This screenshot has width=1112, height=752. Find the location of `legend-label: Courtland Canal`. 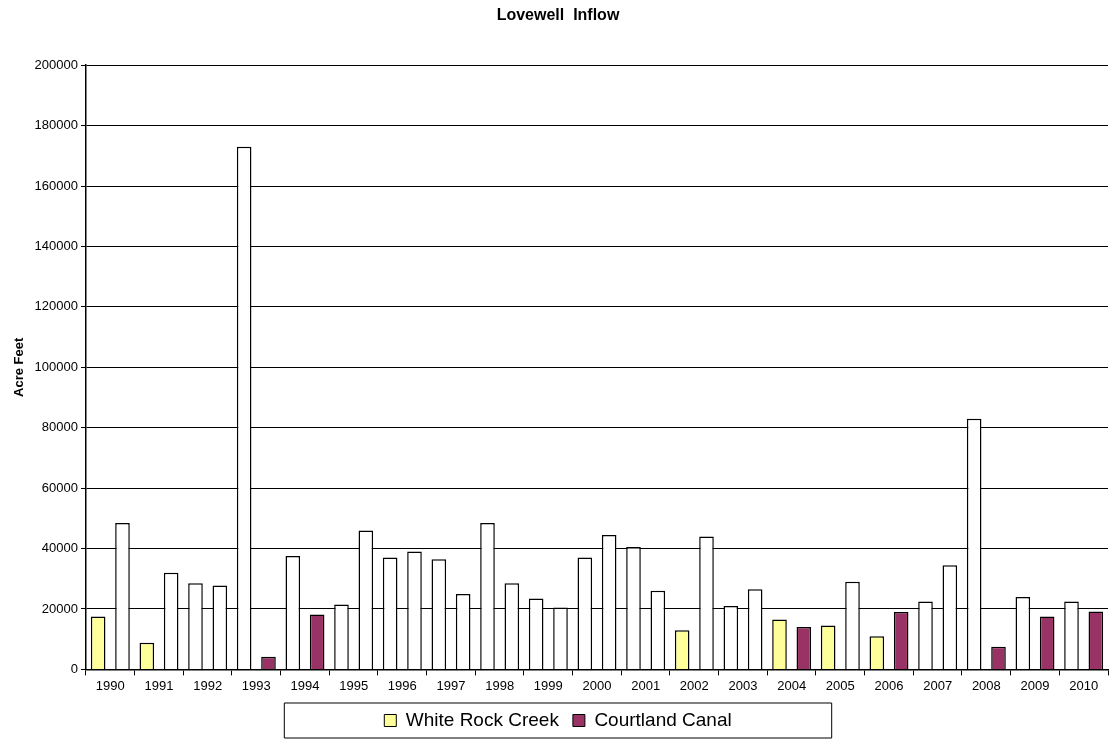

legend-label: Courtland Canal is located at coordinates (663, 719).